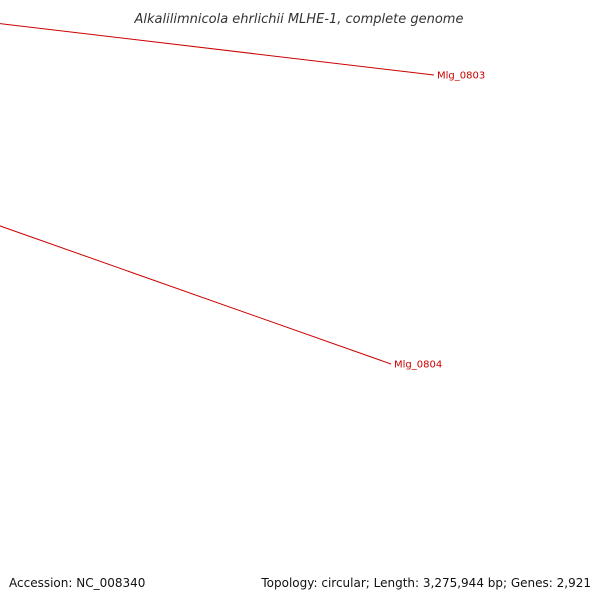  Describe the element at coordinates (217, 49) in the screenshot. I see `gene-leader-line` at that location.